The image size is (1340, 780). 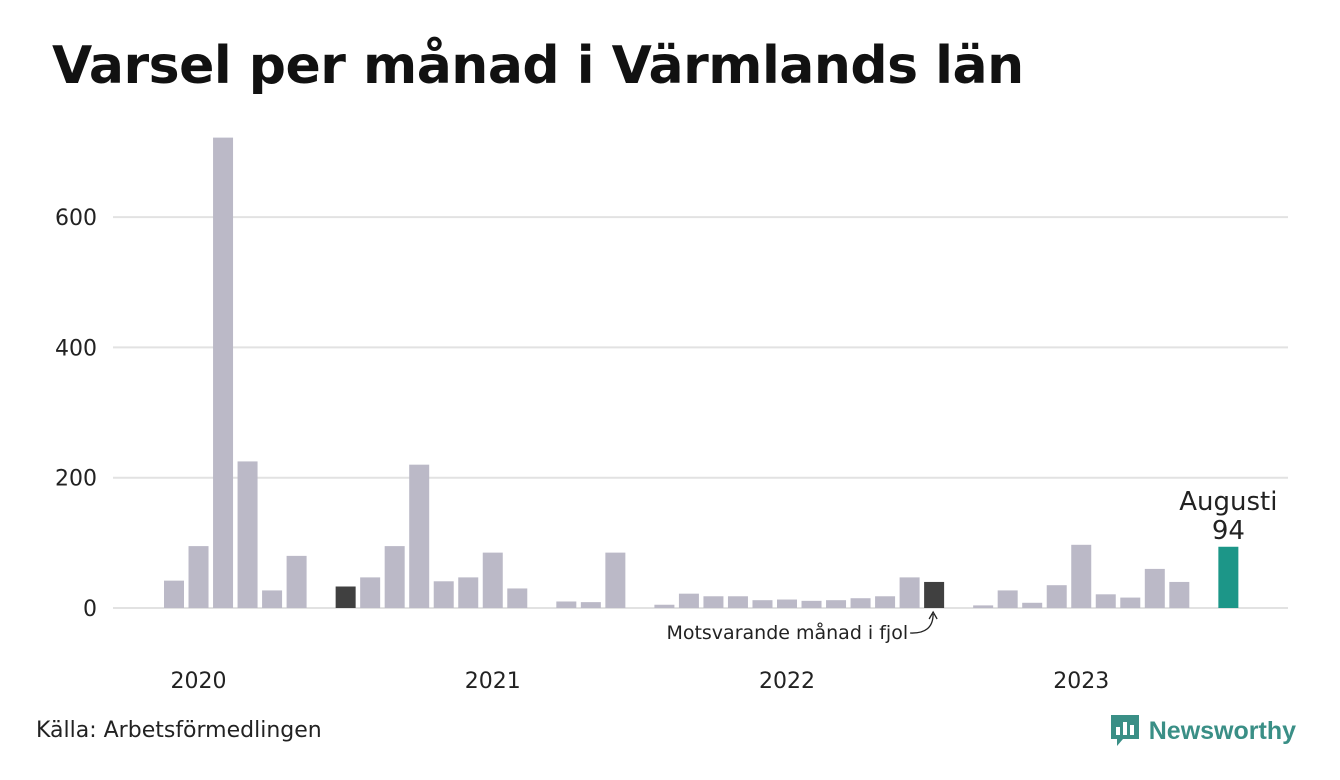 What do you see at coordinates (76, 414) in the screenshot?
I see `y-axis: 0 200 400 600` at bounding box center [76, 414].